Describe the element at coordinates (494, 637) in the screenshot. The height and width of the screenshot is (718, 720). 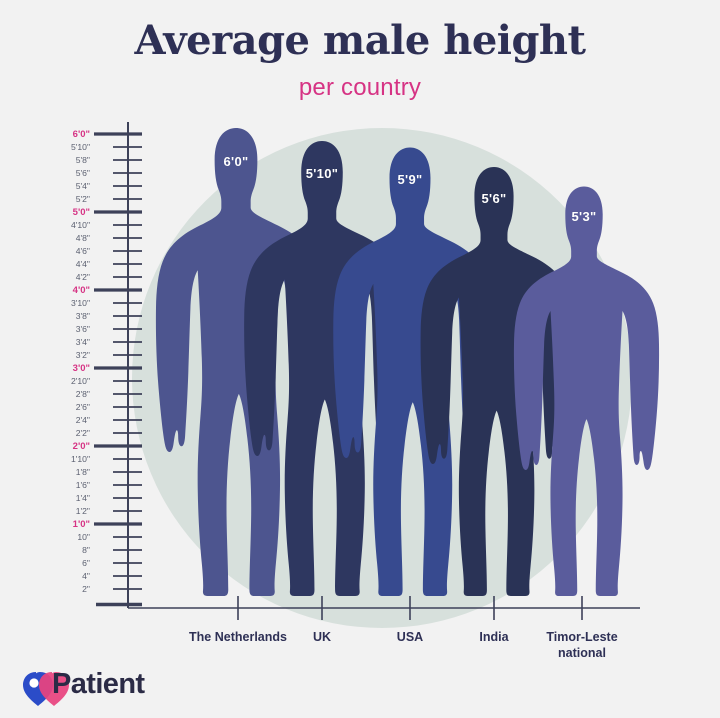
I see `country-label: India` at that location.